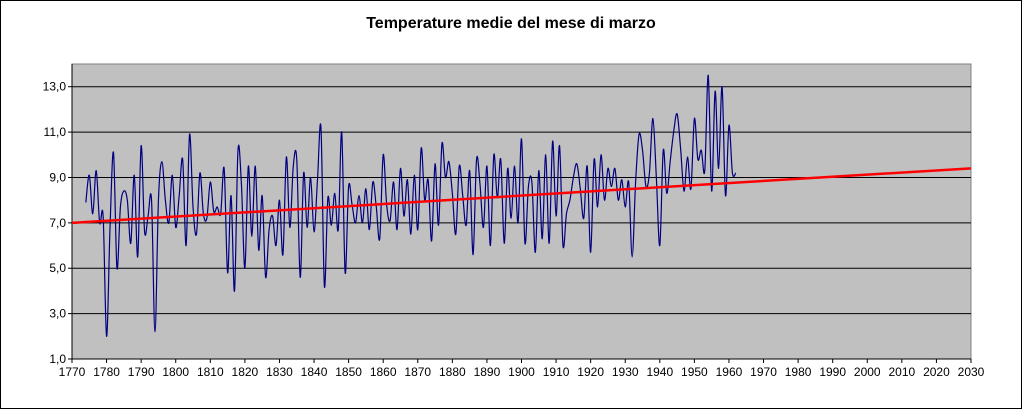  I want to click on x-tick-label: 1980, so click(798, 372).